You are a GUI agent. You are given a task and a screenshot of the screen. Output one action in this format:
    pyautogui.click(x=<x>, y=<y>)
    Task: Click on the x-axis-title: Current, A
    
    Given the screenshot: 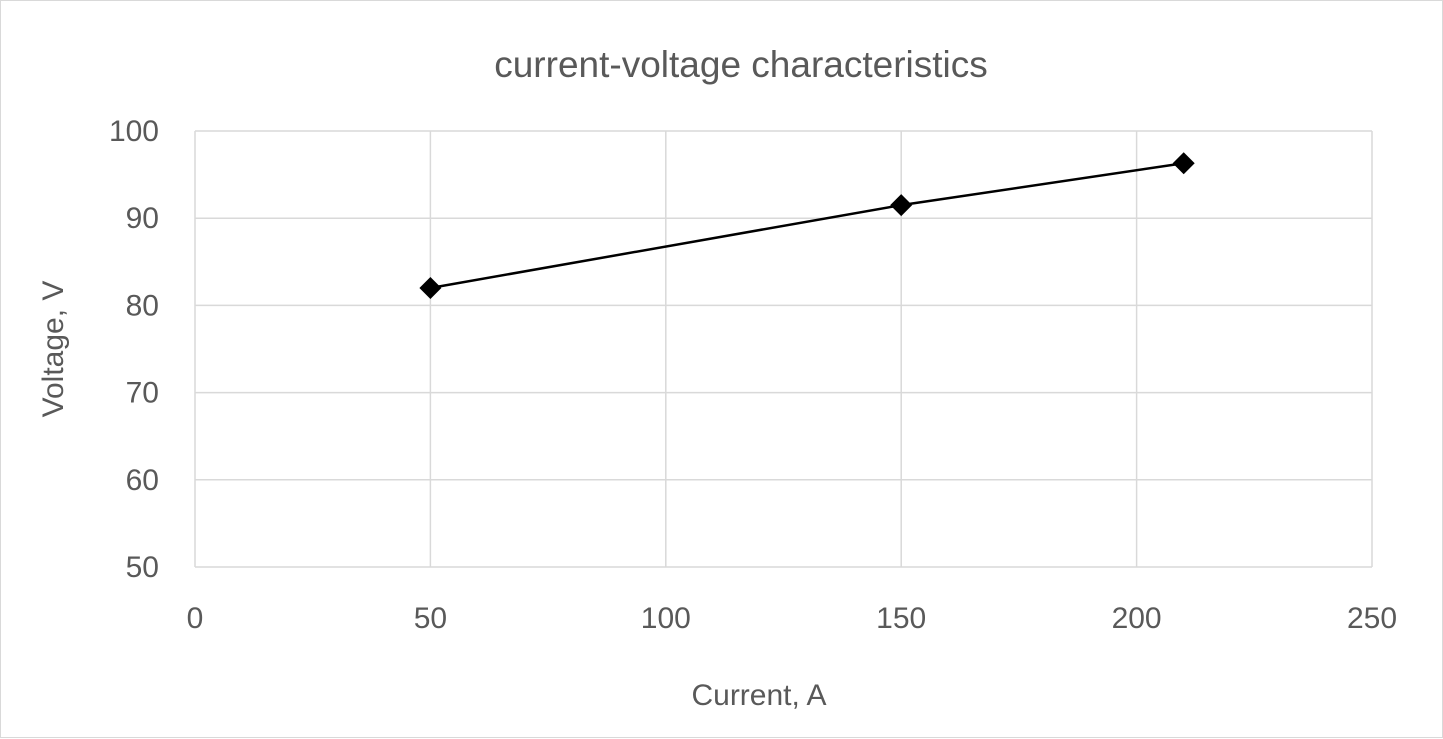 What is the action you would take?
    pyautogui.click(x=758, y=695)
    